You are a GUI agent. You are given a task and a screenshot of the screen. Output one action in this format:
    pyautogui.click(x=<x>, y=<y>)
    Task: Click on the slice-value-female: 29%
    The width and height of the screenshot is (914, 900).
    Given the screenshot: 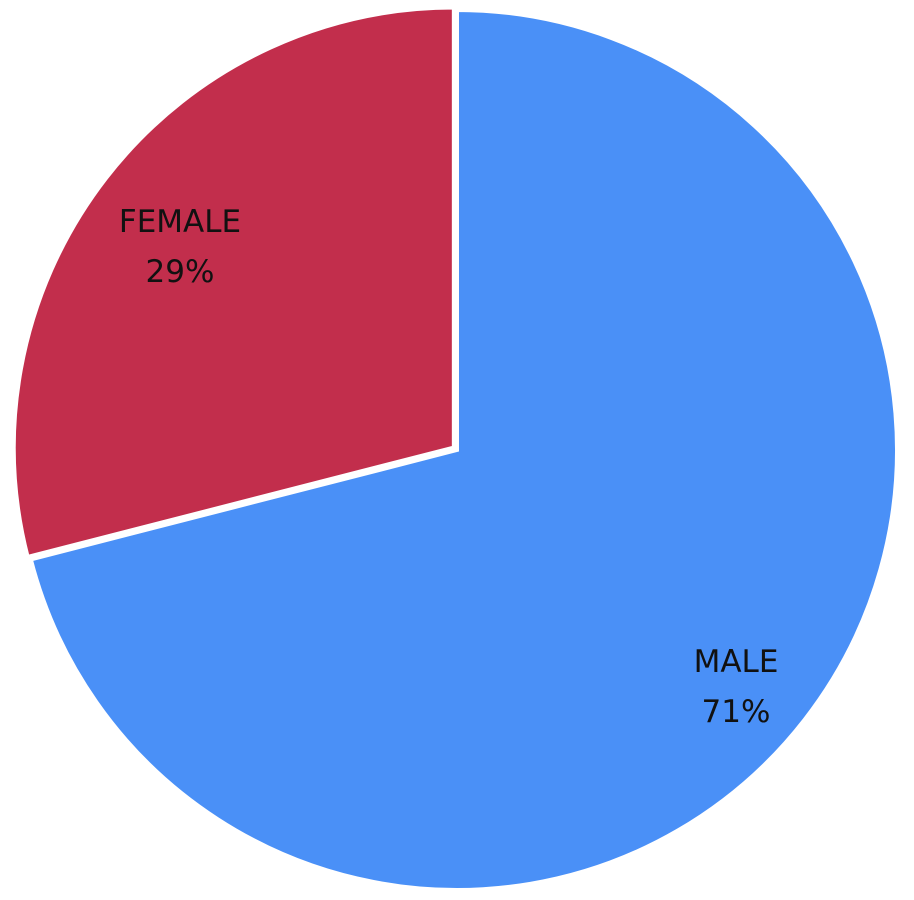 What is the action you would take?
    pyautogui.click(x=180, y=272)
    